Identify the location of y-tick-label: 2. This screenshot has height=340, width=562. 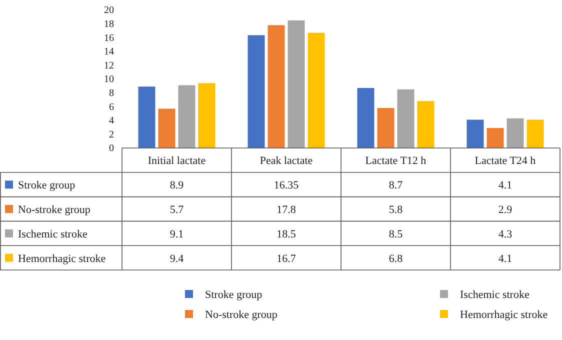
(111, 134).